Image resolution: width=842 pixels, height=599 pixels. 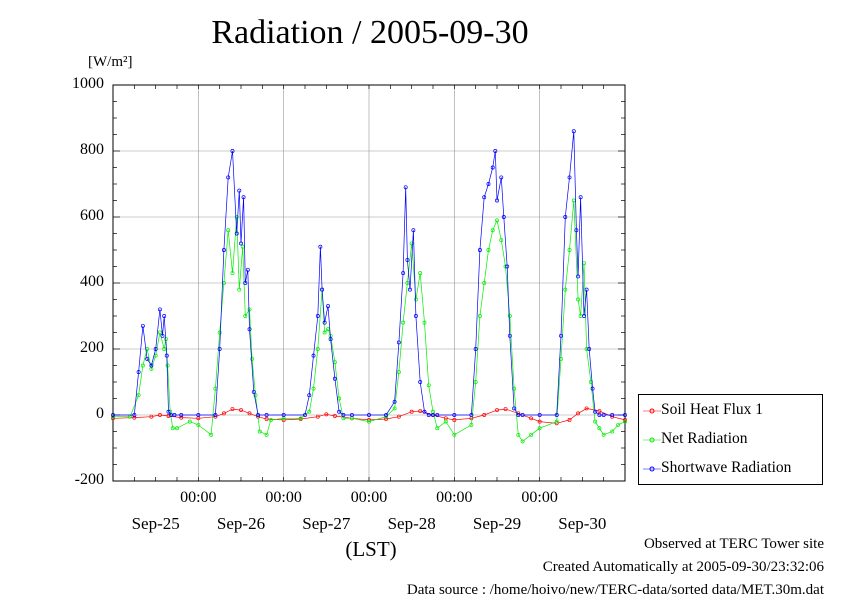 What do you see at coordinates (326, 523) in the screenshot?
I see `x-tick-label-date: Sep-27` at bounding box center [326, 523].